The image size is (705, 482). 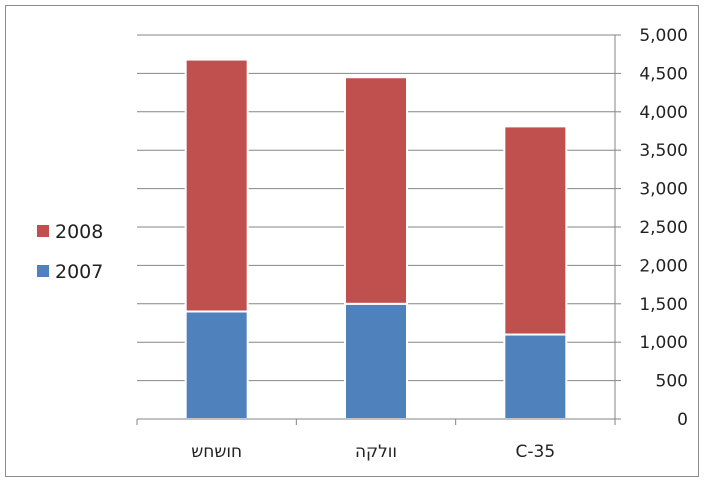 What do you see at coordinates (663, 343) in the screenshot?
I see `y-tick-label: 1,000` at bounding box center [663, 343].